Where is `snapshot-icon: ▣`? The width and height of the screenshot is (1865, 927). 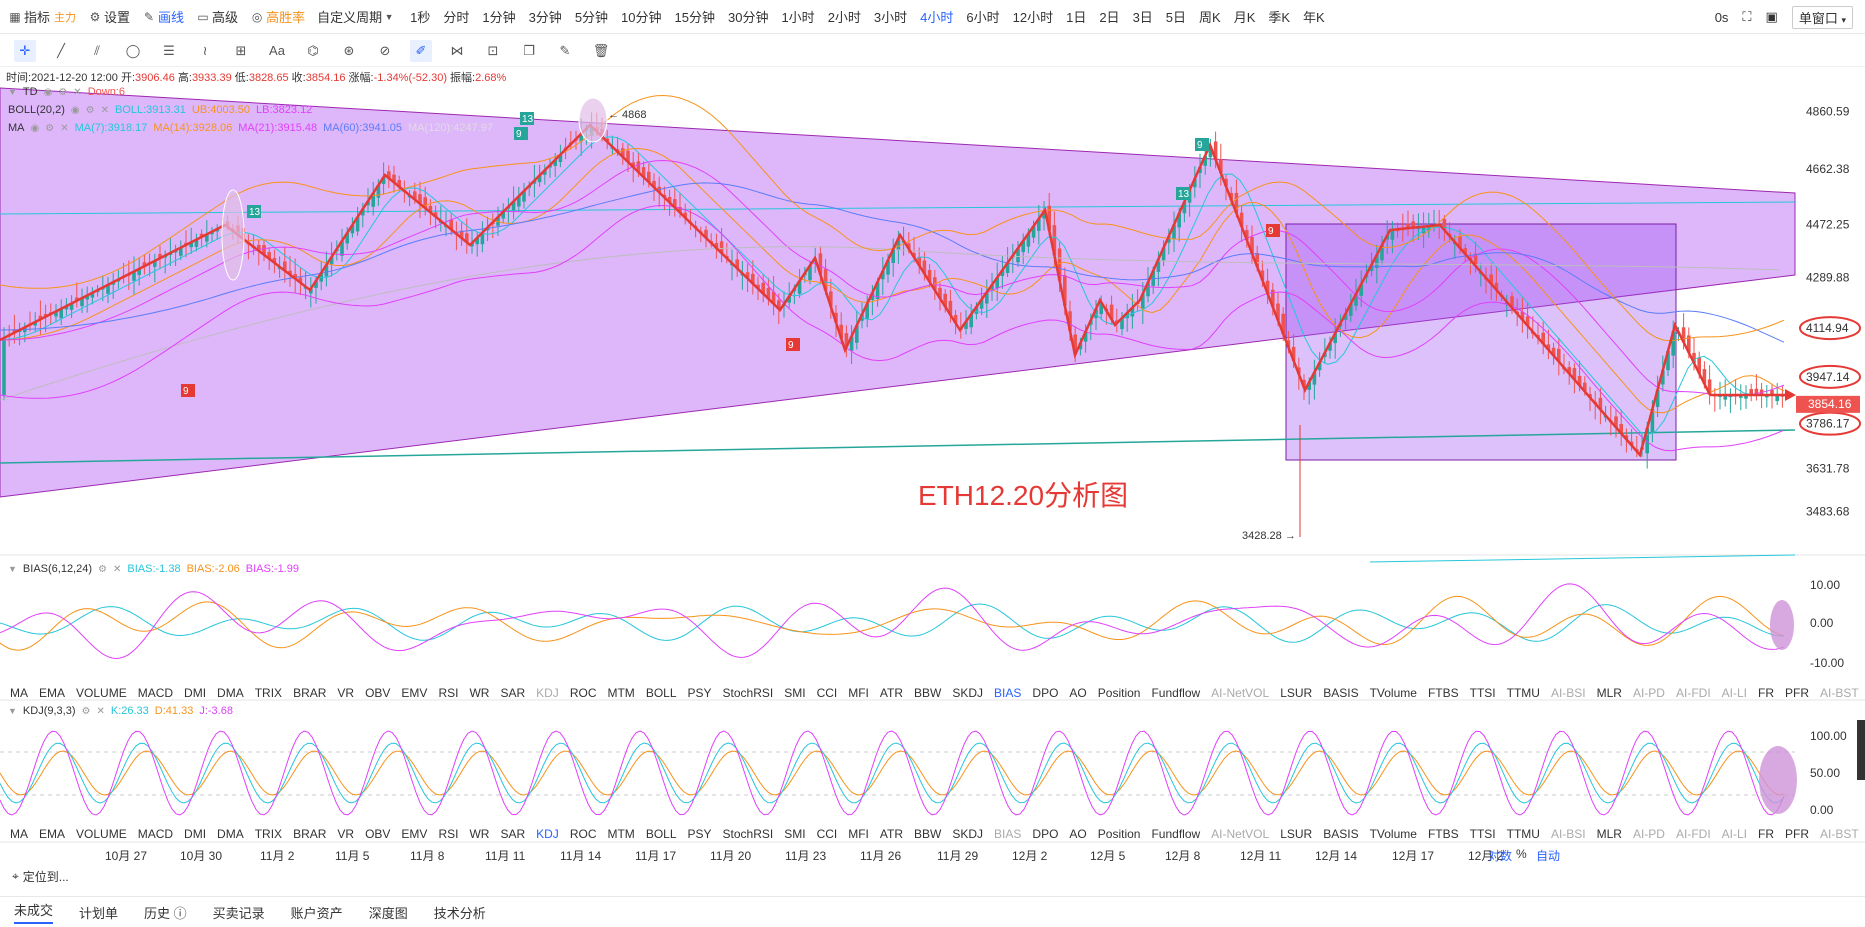
snapshot-icon: ▣ is located at coordinates (1771, 16).